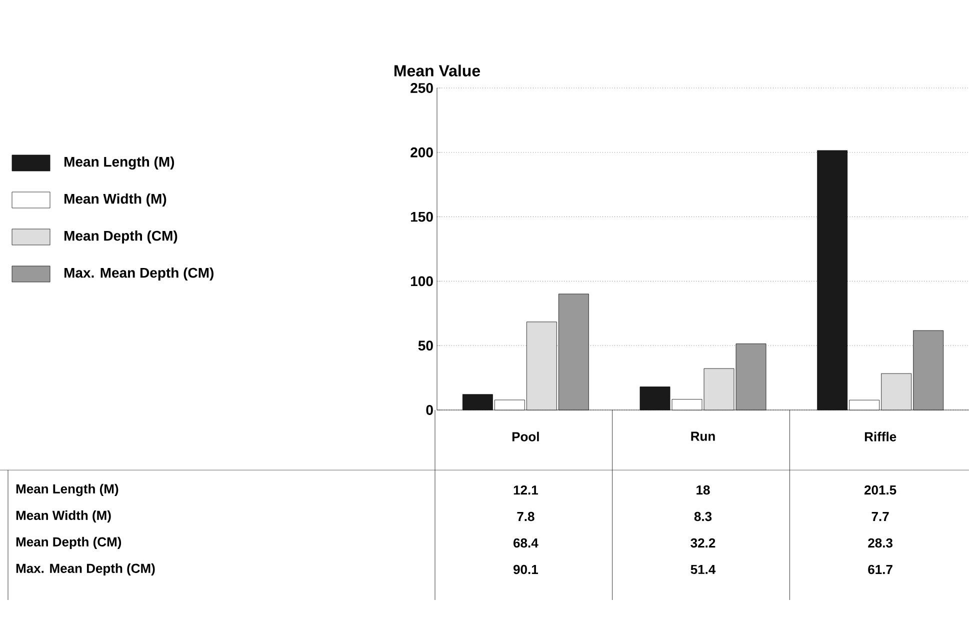  What do you see at coordinates (425, 345) in the screenshot?
I see `y-tick-label: 50` at bounding box center [425, 345].